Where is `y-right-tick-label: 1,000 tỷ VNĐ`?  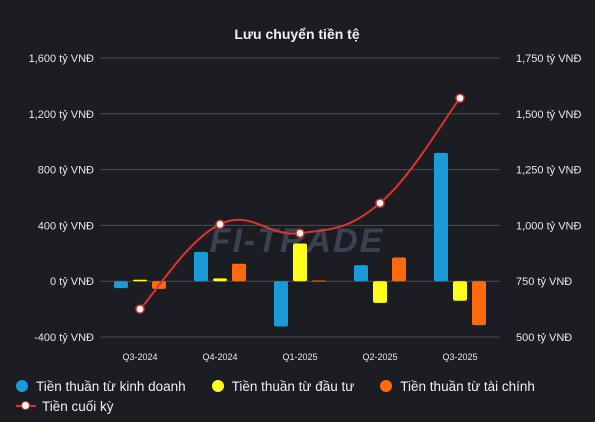
y-right-tick-label: 1,000 tỷ VNĐ is located at coordinates (548, 226).